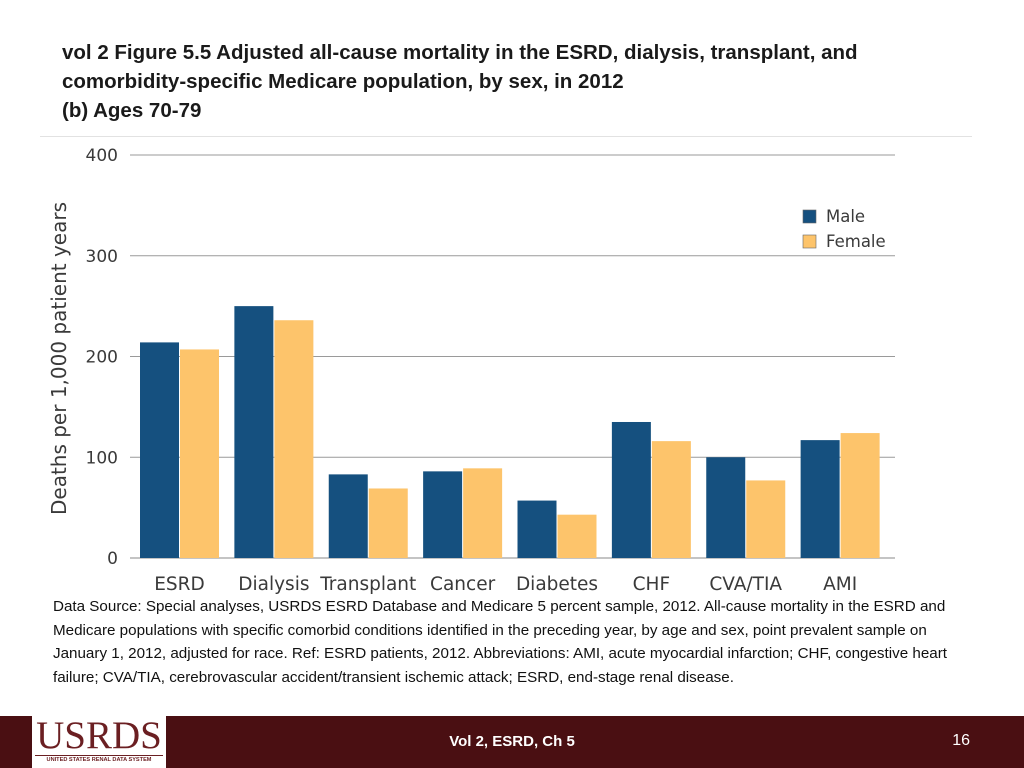 This screenshot has height=768, width=1024. I want to click on y-tick-label: 400, so click(102, 156).